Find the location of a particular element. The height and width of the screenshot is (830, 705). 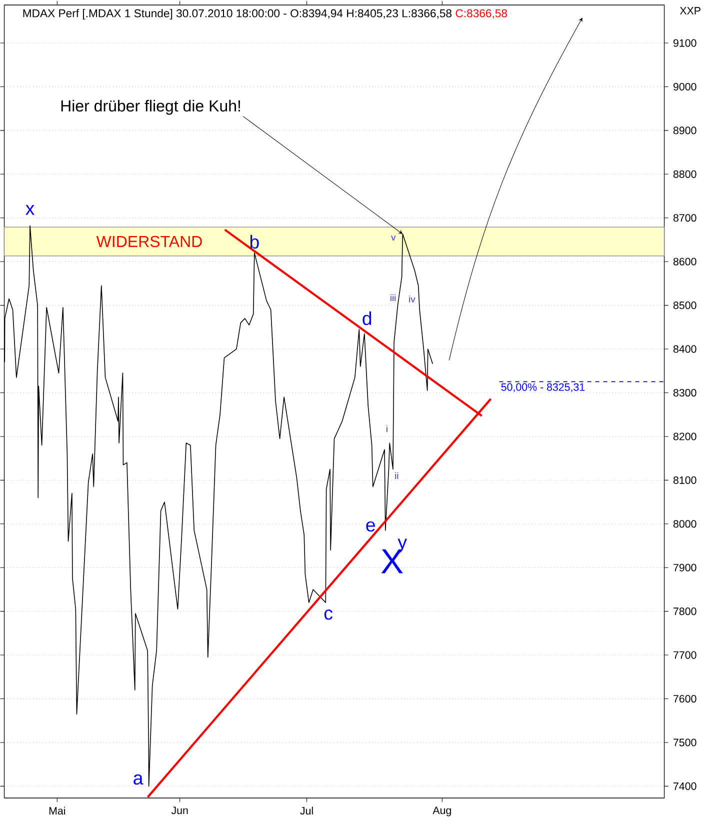

y-tick-label: 7600 is located at coordinates (684, 698).